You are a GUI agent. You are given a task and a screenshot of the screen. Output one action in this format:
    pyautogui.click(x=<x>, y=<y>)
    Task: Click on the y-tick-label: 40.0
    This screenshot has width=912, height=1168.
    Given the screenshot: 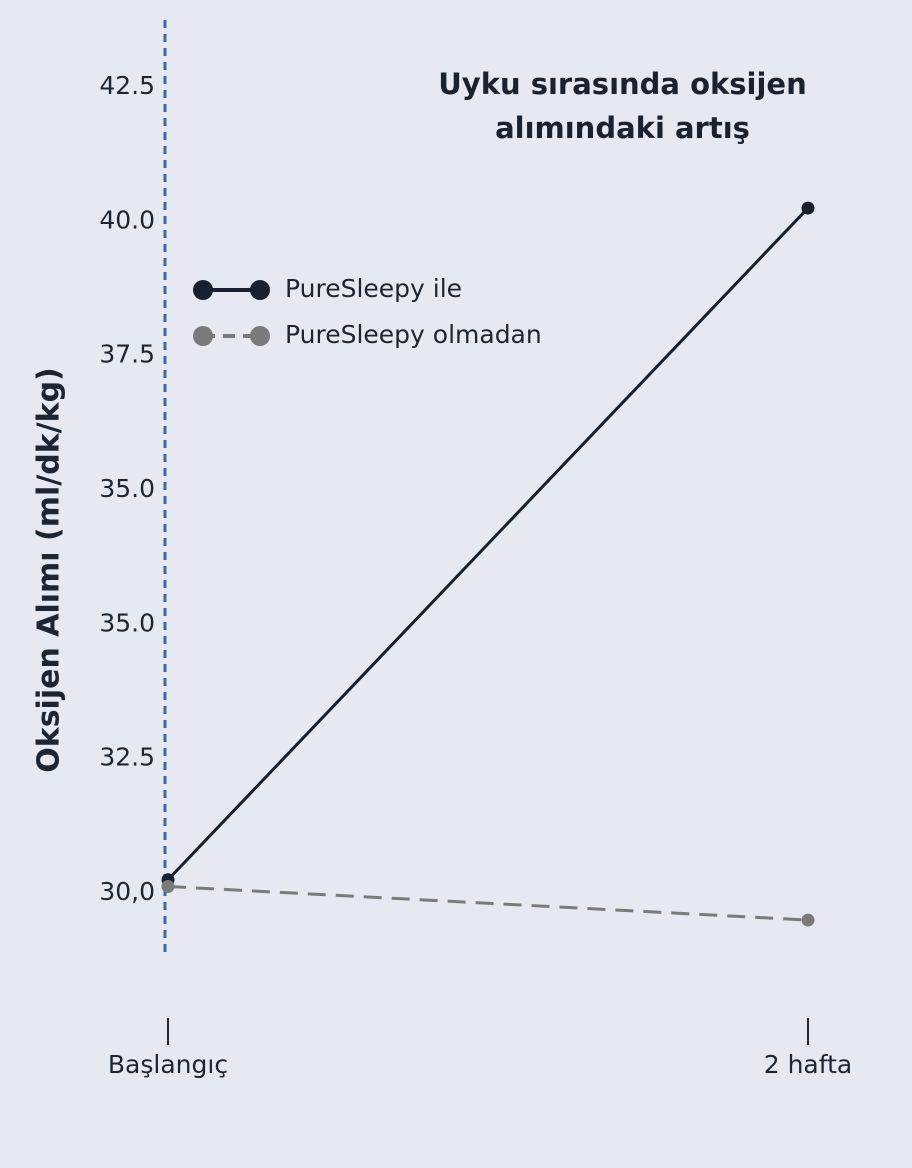 What is the action you would take?
    pyautogui.click(x=127, y=219)
    